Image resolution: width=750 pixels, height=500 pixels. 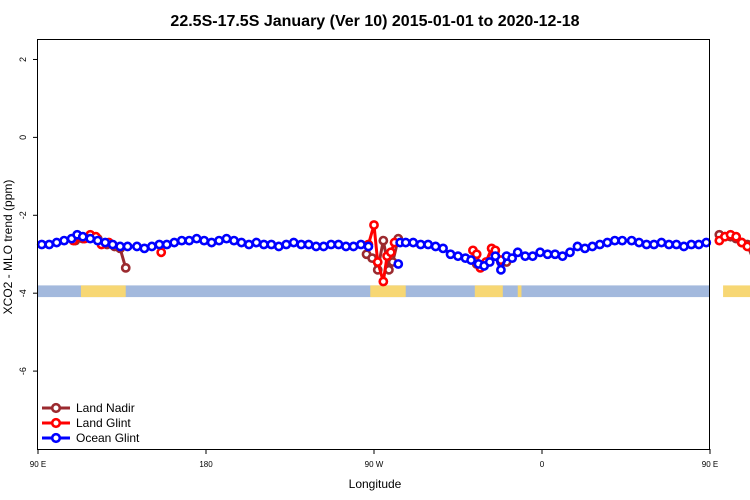 I want to click on x-tick-label: 90 W, so click(x=374, y=464).